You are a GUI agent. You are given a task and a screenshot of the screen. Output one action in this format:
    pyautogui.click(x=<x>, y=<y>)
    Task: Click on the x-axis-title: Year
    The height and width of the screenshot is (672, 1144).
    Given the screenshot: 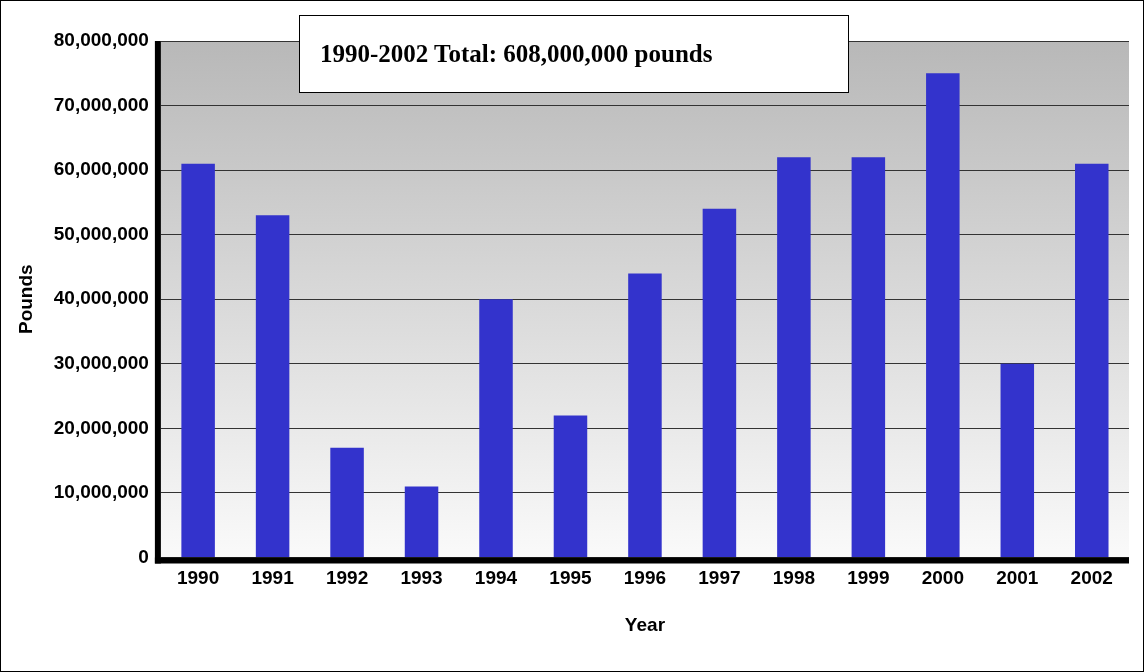 What is the action you would take?
    pyautogui.click(x=645, y=624)
    